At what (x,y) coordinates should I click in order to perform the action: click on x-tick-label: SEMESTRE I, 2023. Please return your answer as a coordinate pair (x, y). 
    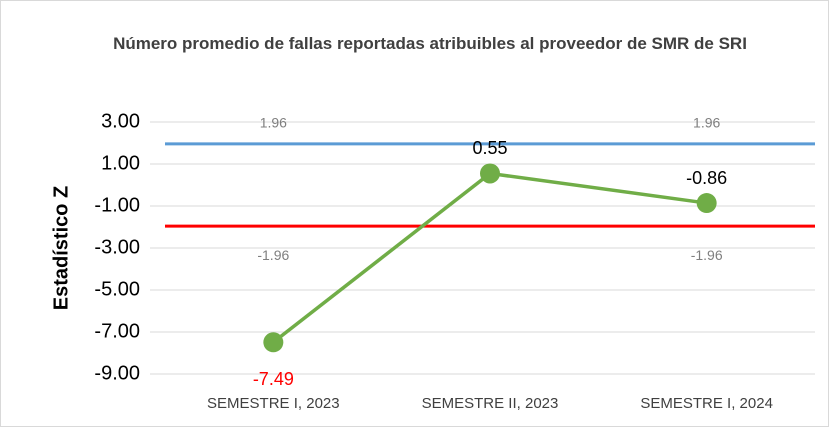
    Looking at the image, I should click on (273, 403).